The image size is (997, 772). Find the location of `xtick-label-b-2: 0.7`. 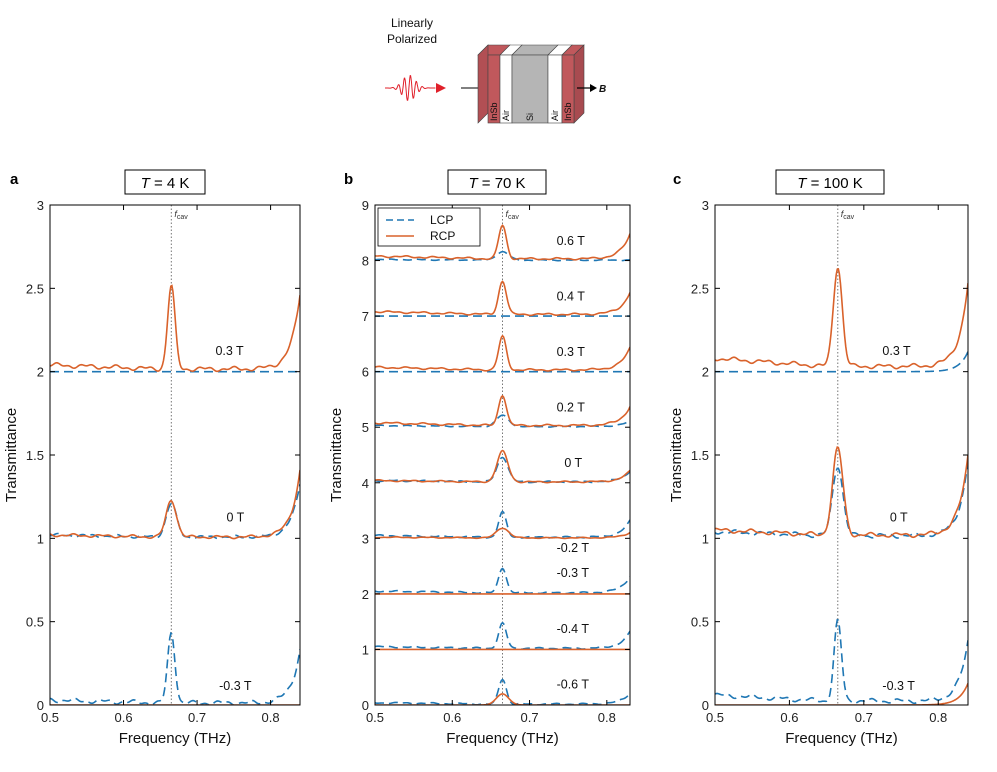

xtick-label-b-2: 0.7 is located at coordinates (530, 717).